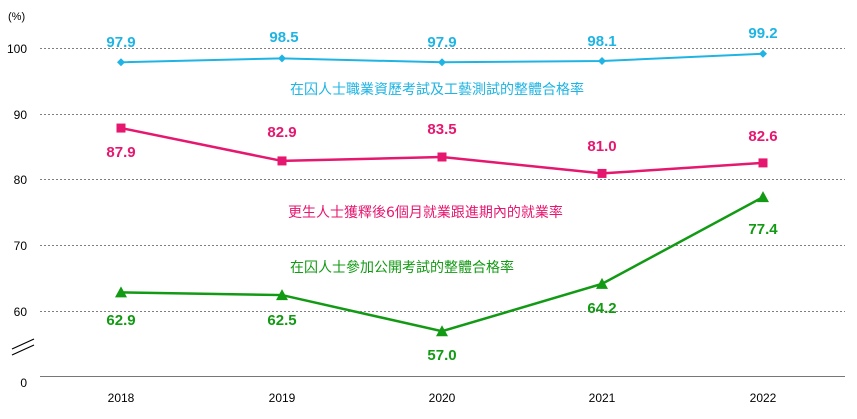 The width and height of the screenshot is (857, 419). What do you see at coordinates (120, 320) in the screenshot?
I see `data-label: 62.9` at bounding box center [120, 320].